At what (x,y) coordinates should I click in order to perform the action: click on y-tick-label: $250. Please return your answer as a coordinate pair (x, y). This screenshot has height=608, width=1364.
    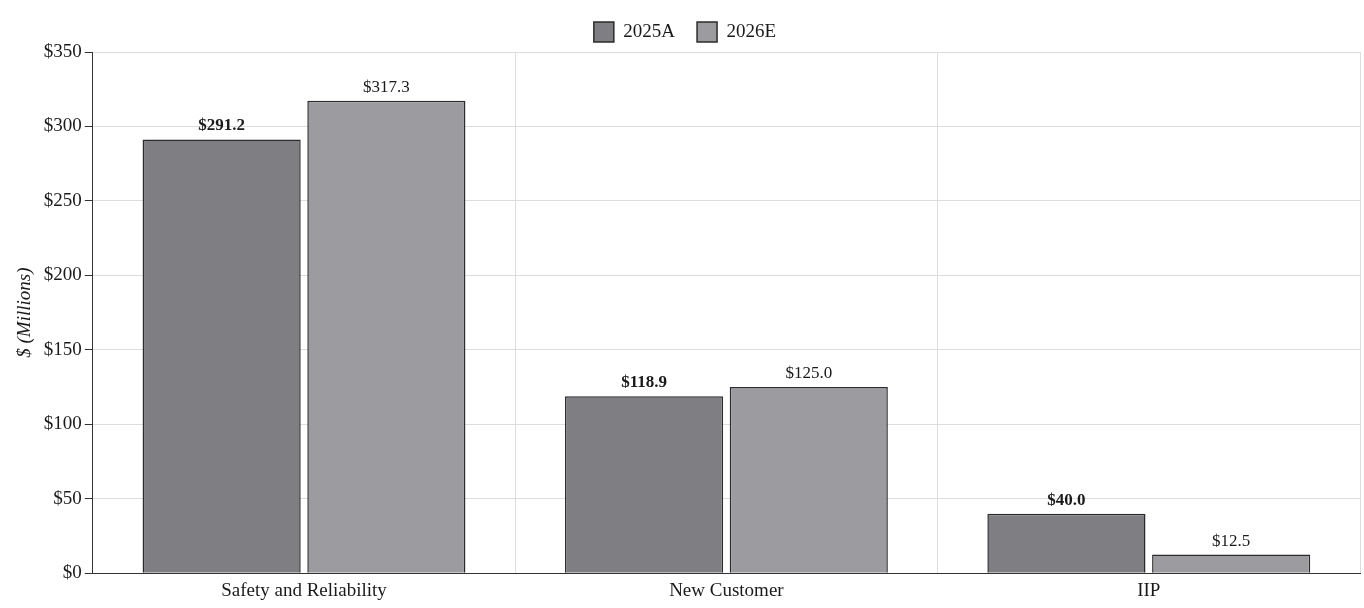
    Looking at the image, I should click on (62, 199).